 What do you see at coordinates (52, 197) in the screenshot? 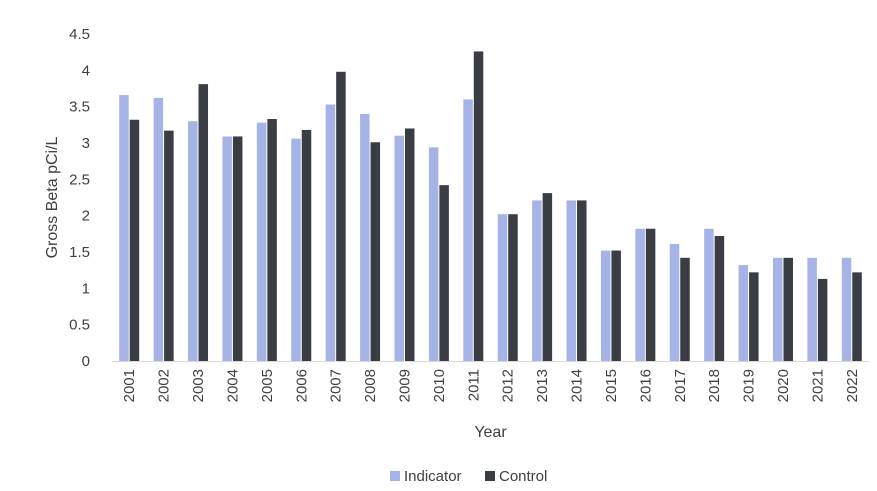
I see `y-axis-title: Gross Beta pCi/L` at bounding box center [52, 197].